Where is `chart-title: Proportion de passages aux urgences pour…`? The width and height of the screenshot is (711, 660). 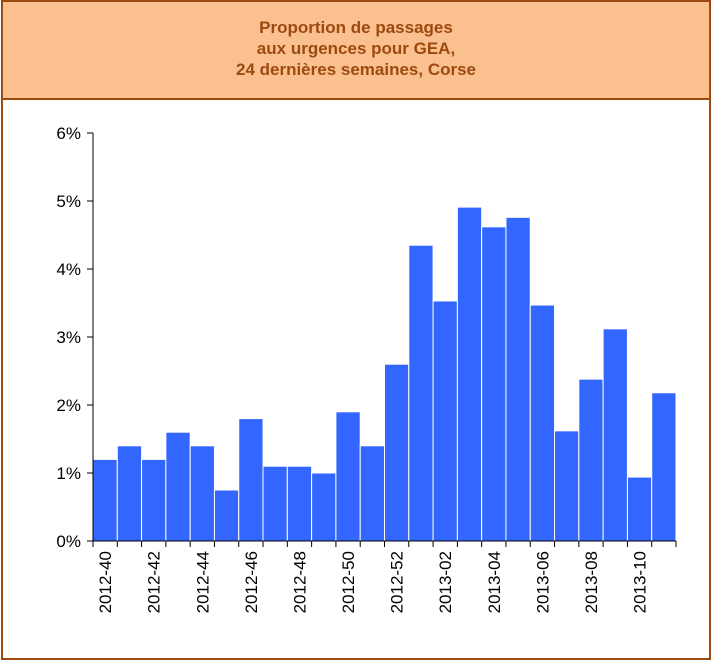
chart-title: Proportion de passages aux urgences pour… is located at coordinates (356, 51).